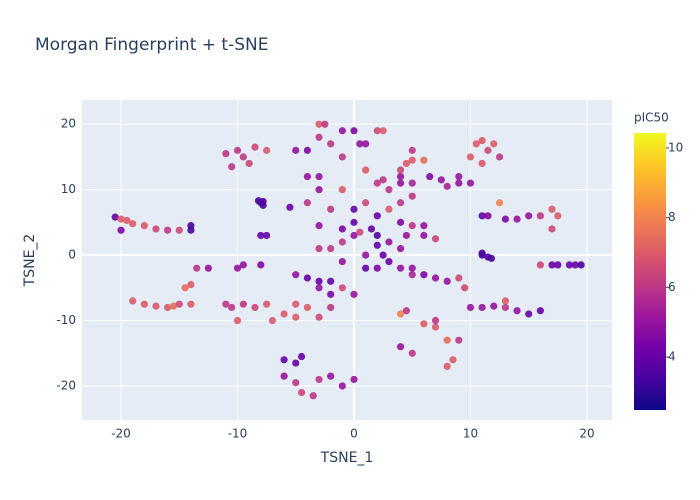  I want to click on x-axis-title: TSNE_1, so click(347, 458).